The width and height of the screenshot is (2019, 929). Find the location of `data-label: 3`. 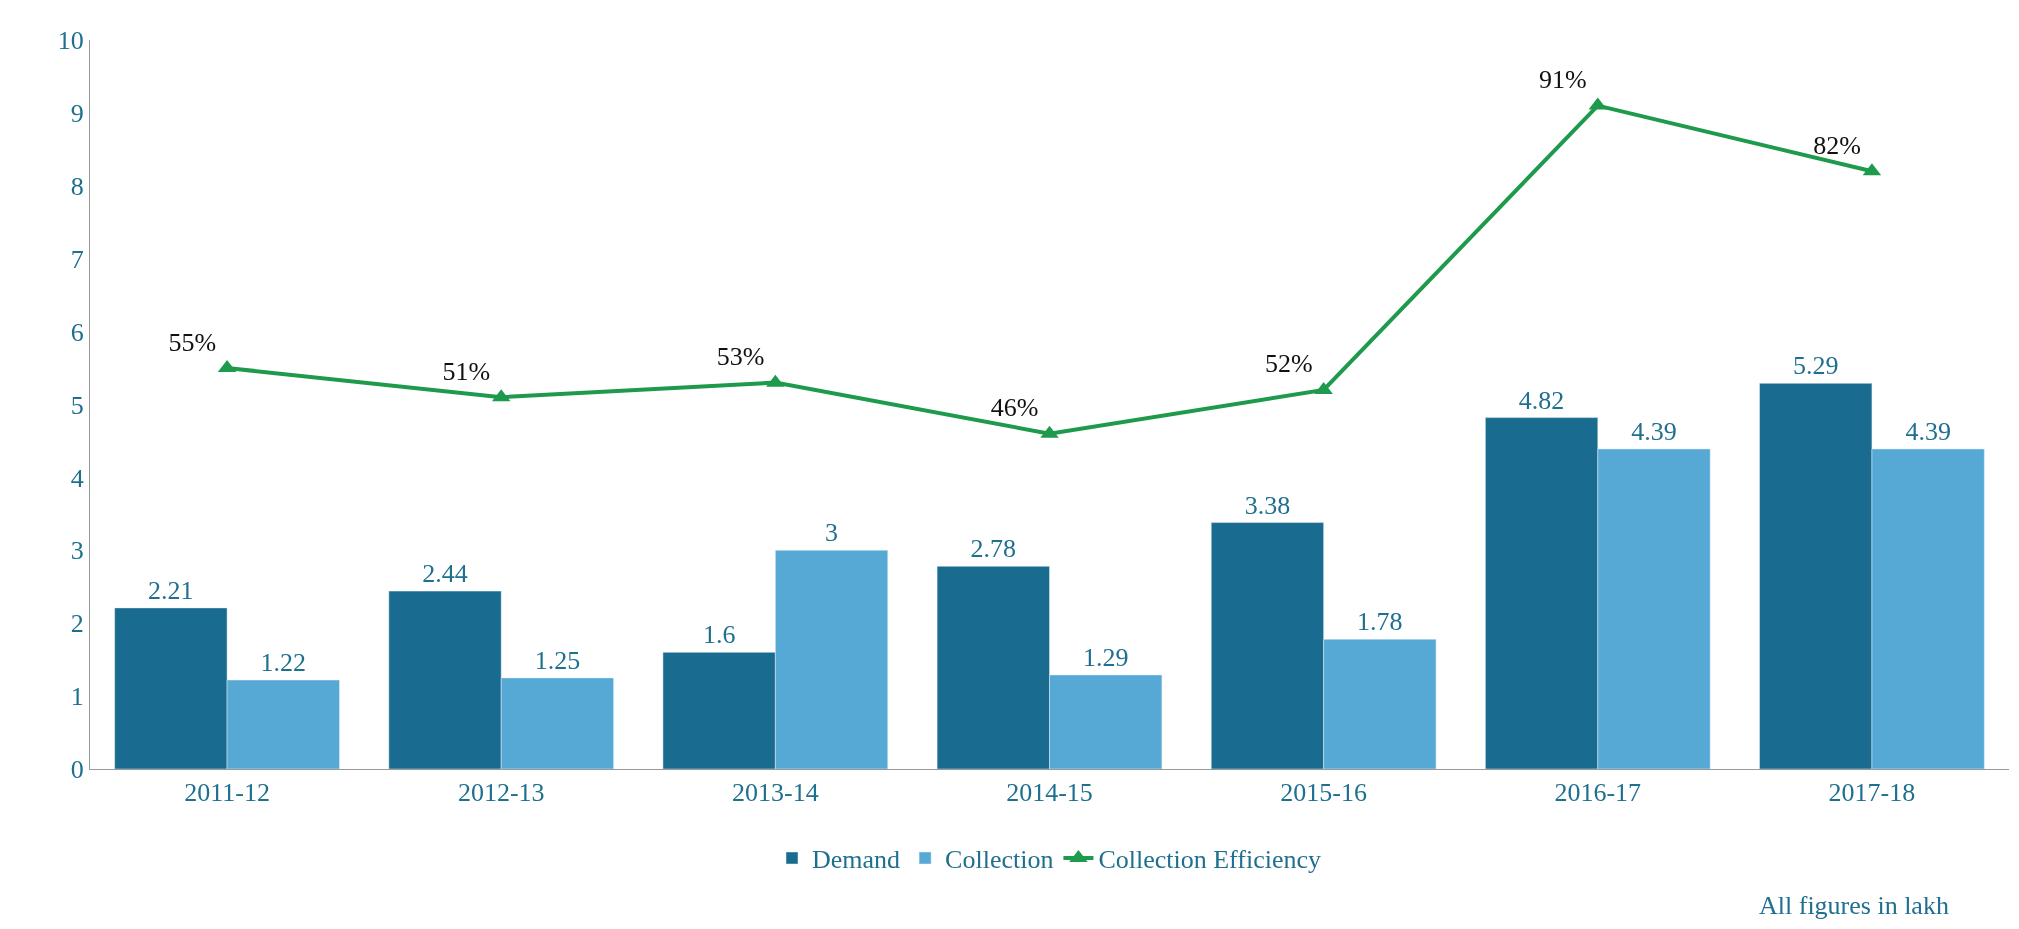

data-label: 3 is located at coordinates (832, 533).